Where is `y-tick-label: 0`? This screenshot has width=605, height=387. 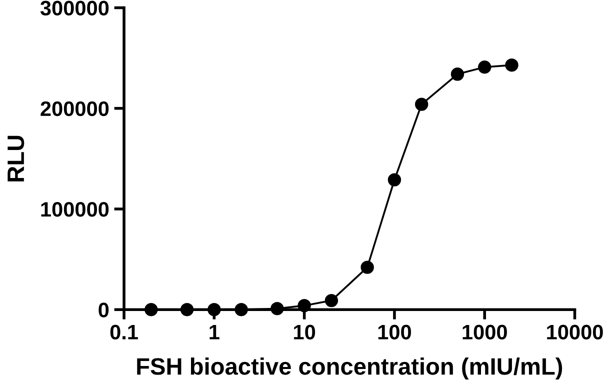 y-tick-label: 0 is located at coordinates (103, 310).